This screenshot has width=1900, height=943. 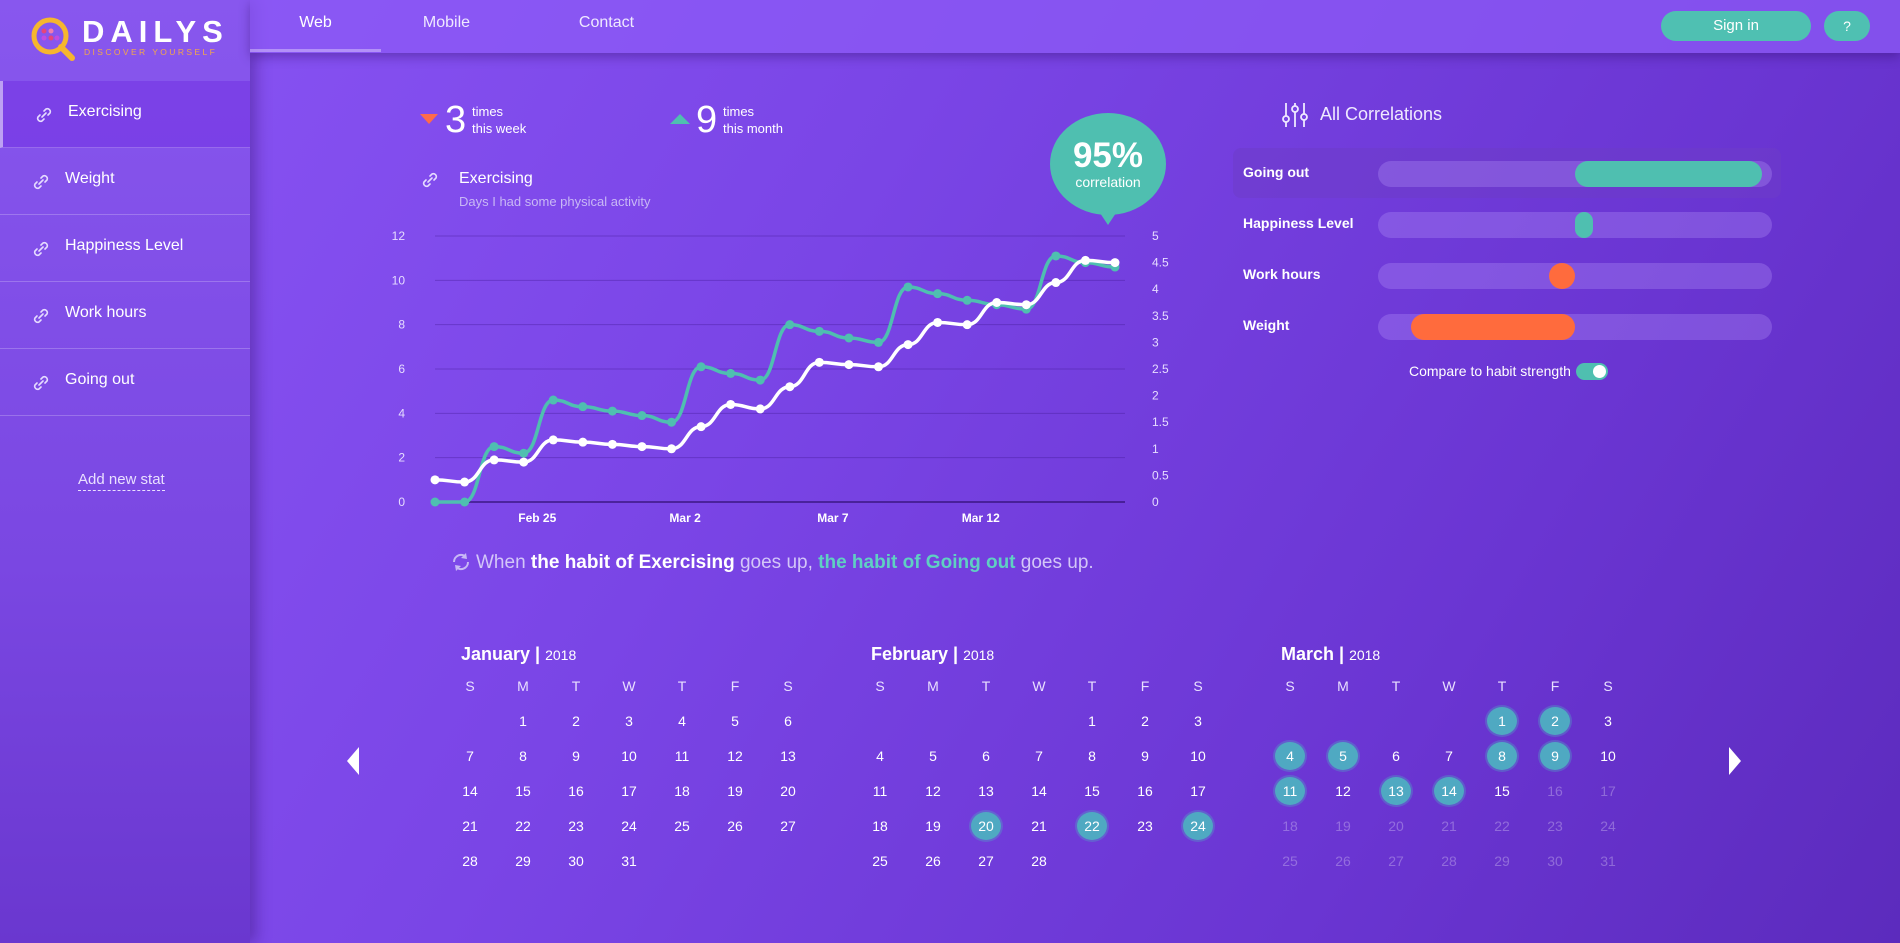 What do you see at coordinates (1145, 721) in the screenshot?
I see `calendar-day: 2` at bounding box center [1145, 721].